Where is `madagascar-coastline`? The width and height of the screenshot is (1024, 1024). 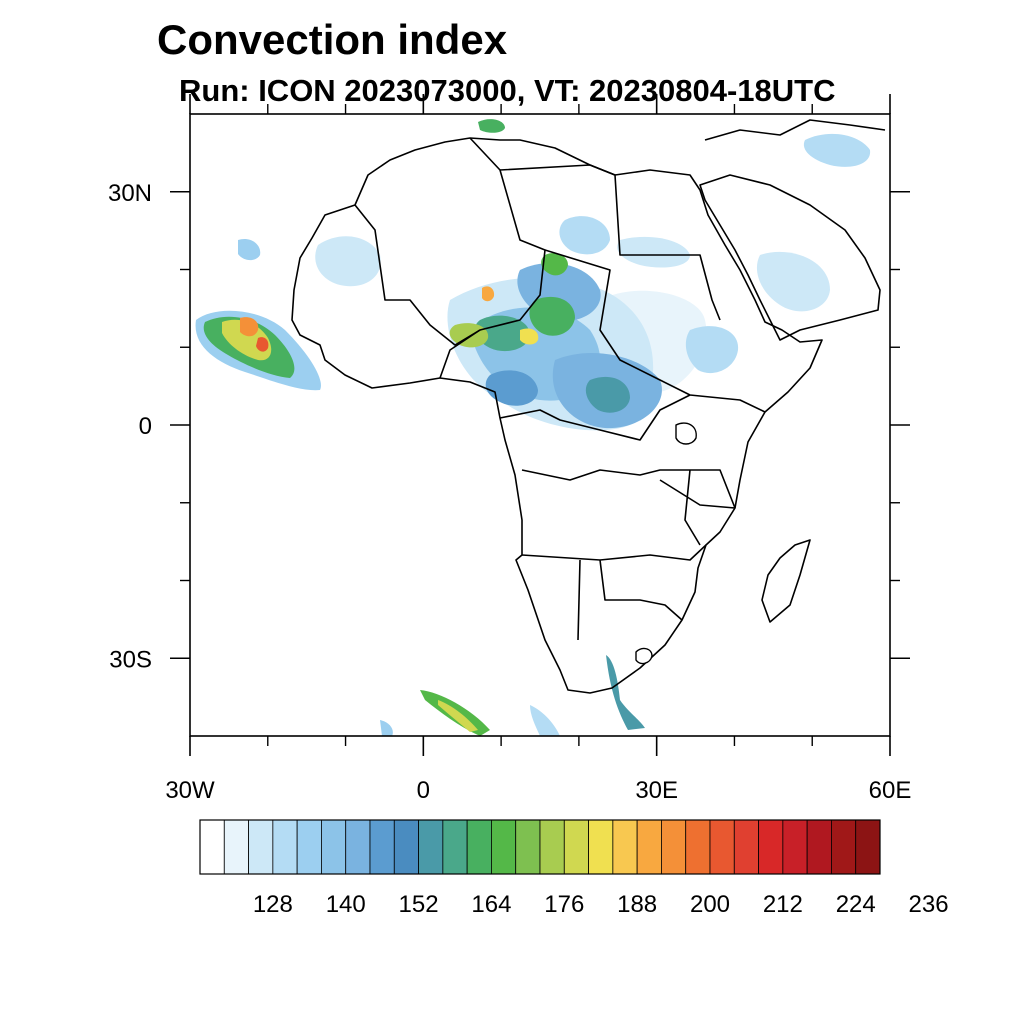
madagascar-coastline is located at coordinates (786, 581).